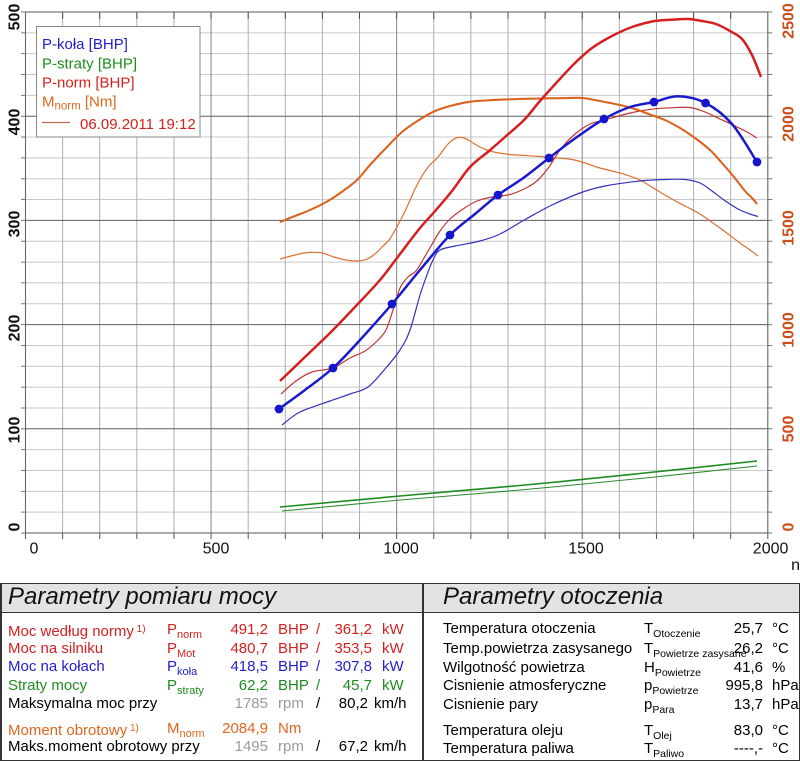 Image resolution: width=800 pixels, height=761 pixels. What do you see at coordinates (85, 44) in the screenshot?
I see `svg-text: P-koła [BHP]` at bounding box center [85, 44].